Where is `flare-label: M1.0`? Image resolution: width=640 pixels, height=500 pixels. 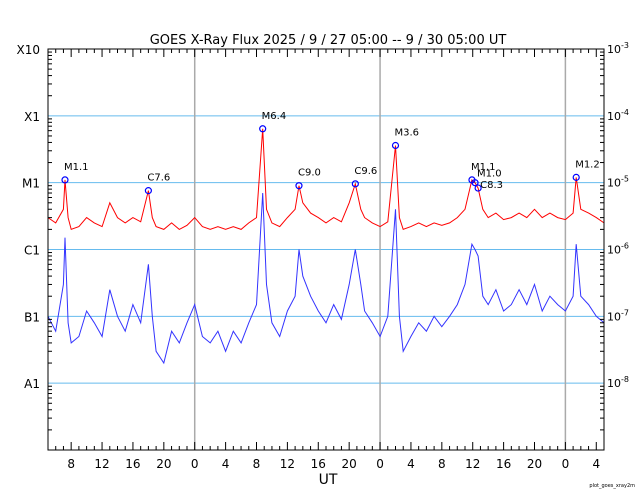
flare-label: M1.0 is located at coordinates (489, 174).